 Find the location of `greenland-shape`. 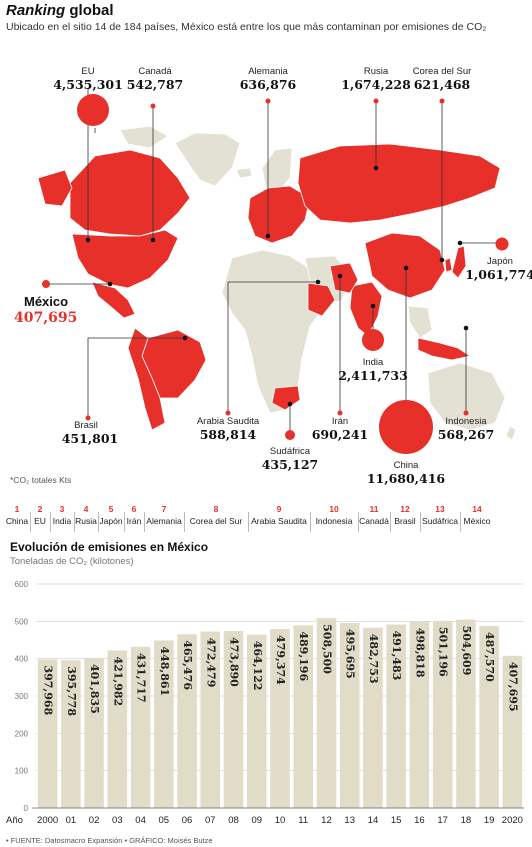

greenland-shape is located at coordinates (207, 159).